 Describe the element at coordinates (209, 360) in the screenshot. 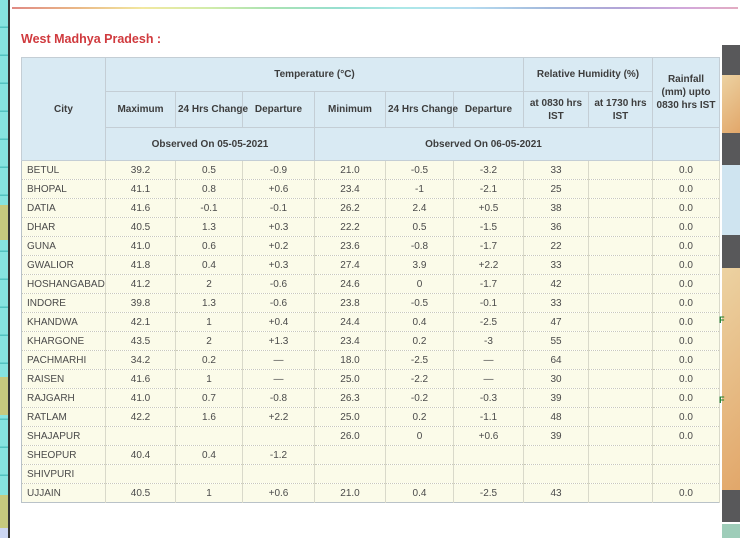

I see `value-cell: 0.2` at that location.